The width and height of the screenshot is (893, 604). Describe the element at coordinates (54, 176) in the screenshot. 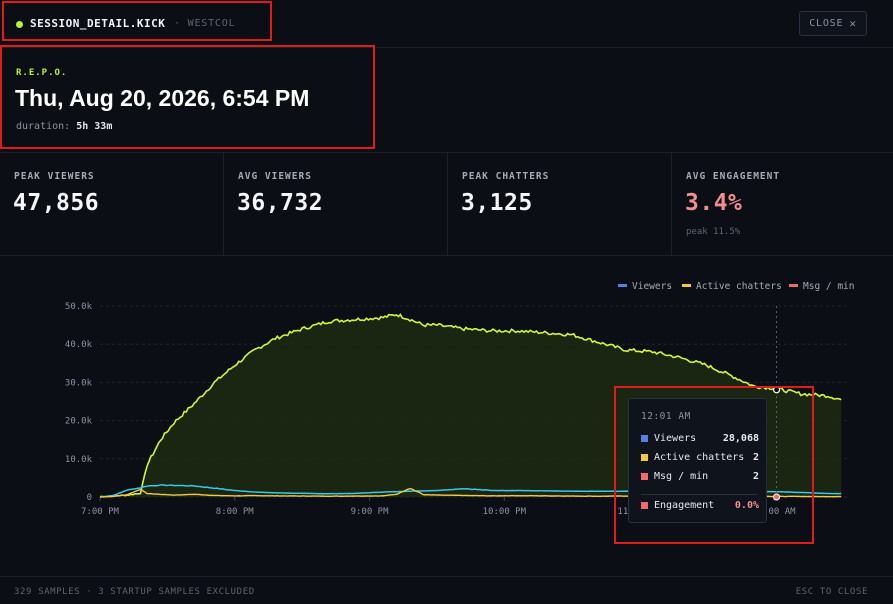

I see `stat-label: PEAK VIEWERS` at that location.